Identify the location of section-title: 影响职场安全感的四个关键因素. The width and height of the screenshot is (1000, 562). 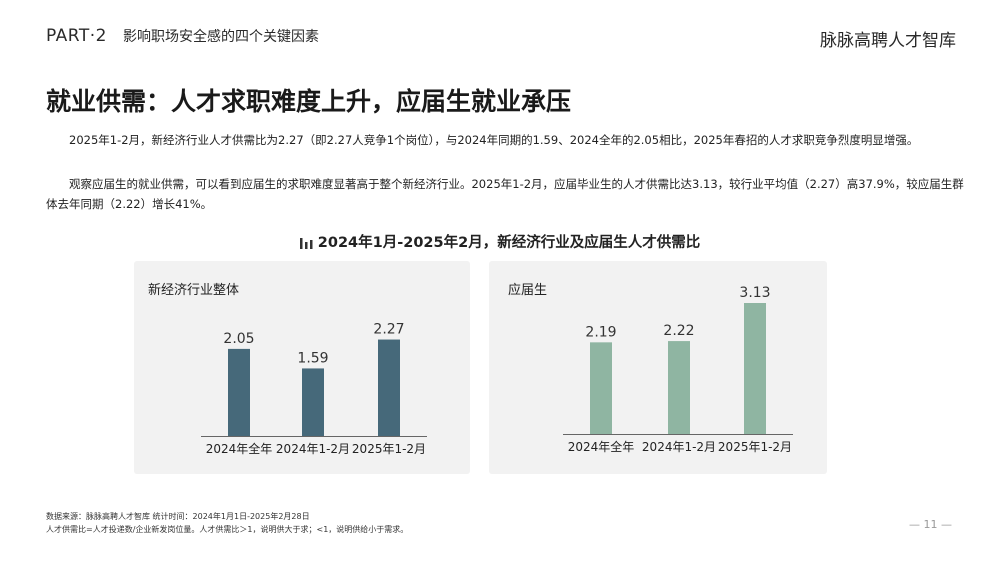
(220, 37).